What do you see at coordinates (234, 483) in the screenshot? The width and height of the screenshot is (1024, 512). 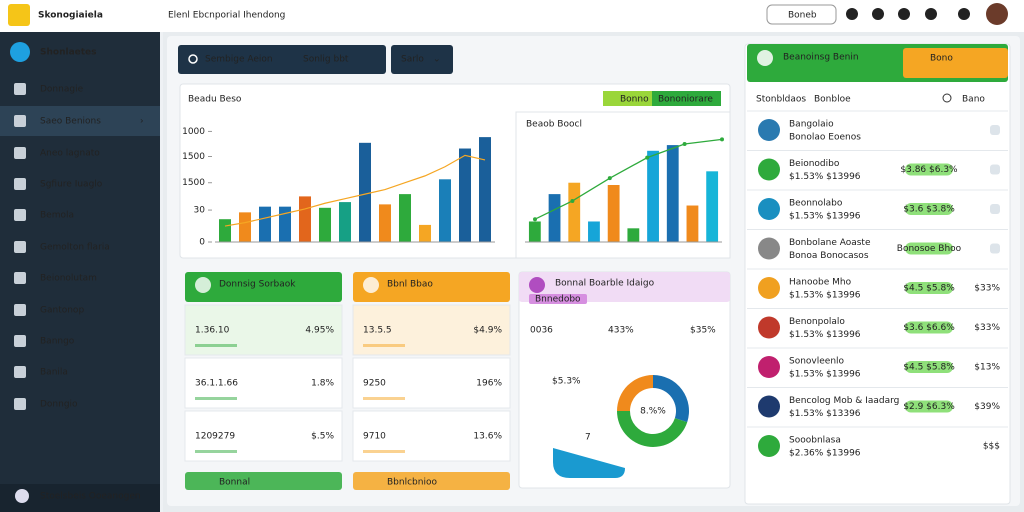 I see `kpi-footer-text: Bonnal` at bounding box center [234, 483].